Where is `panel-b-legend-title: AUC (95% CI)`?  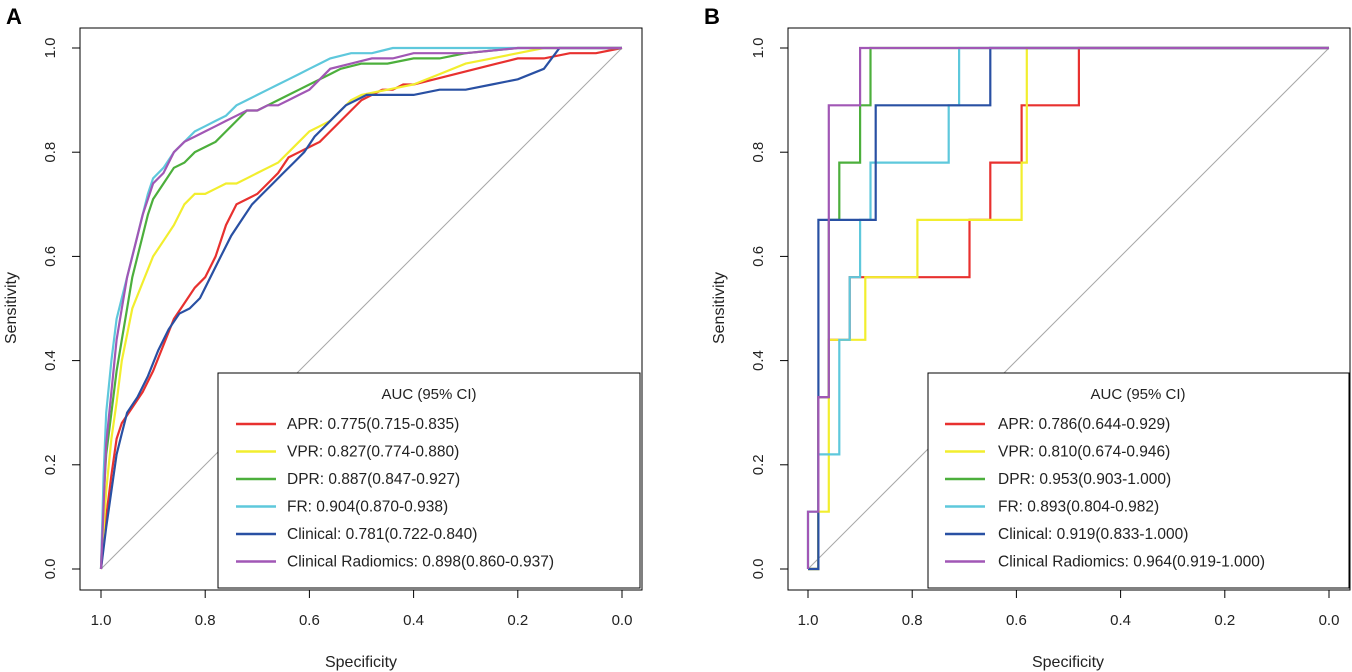 panel-b-legend-title: AUC (95% CI) is located at coordinates (1137, 394).